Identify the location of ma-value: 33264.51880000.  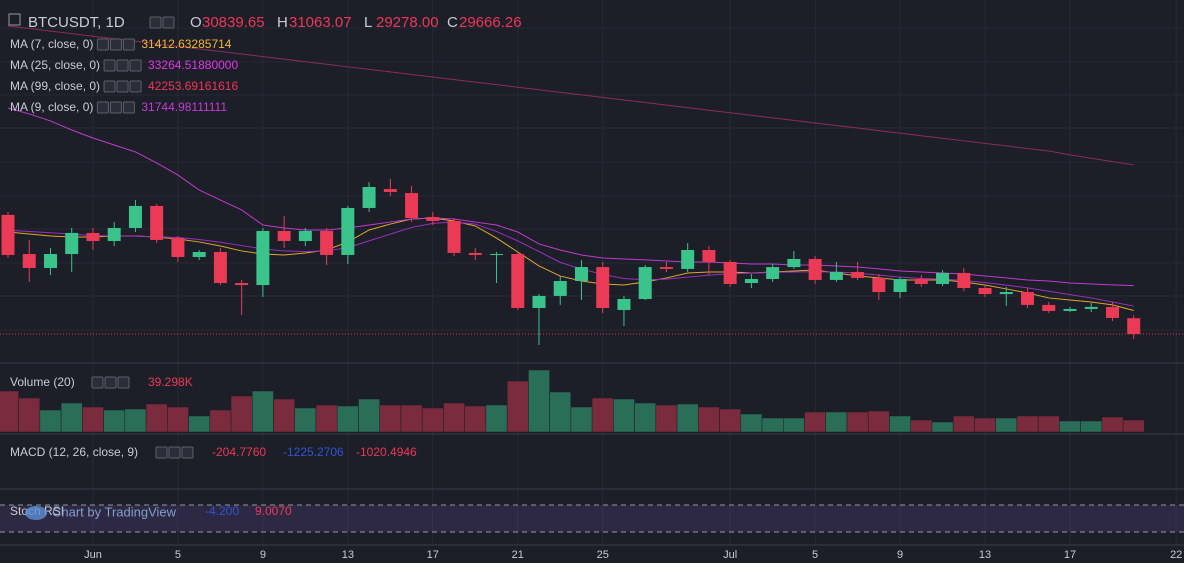
(193, 65).